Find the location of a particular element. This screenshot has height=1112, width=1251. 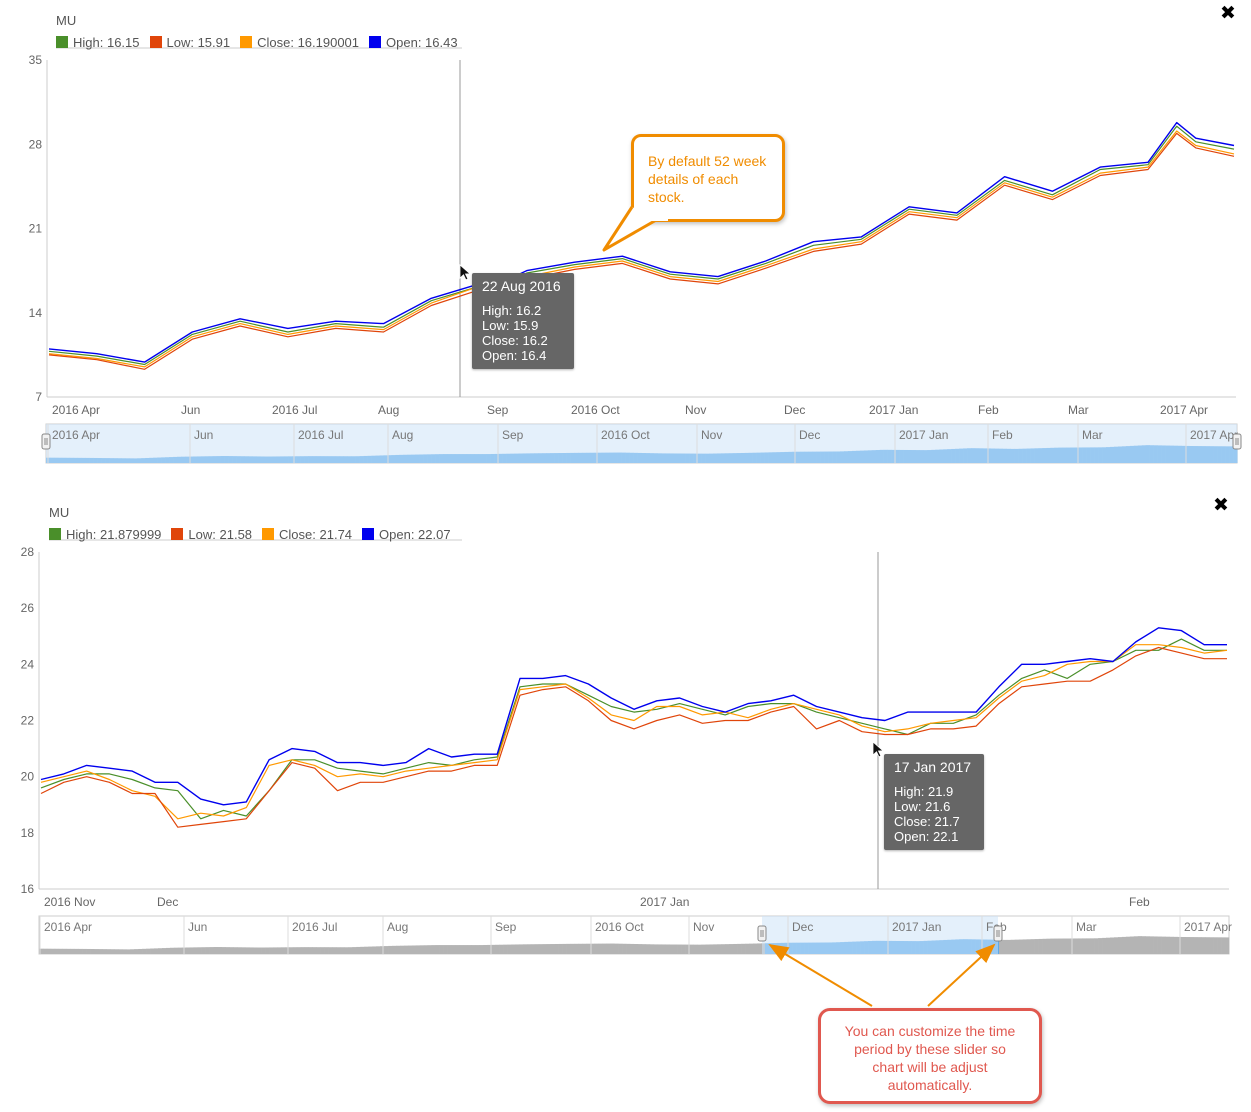

legend-label-open: Open: 16.43 is located at coordinates (422, 42).